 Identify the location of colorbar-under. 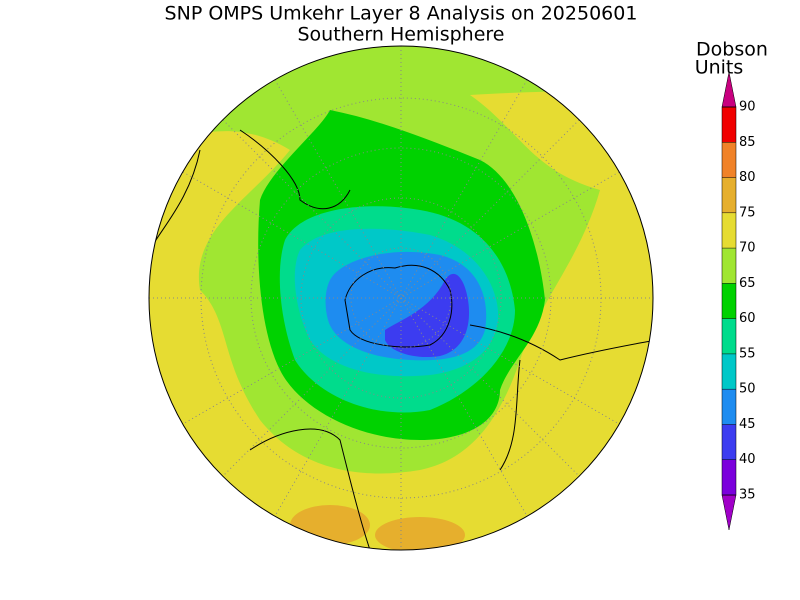
(729, 512).